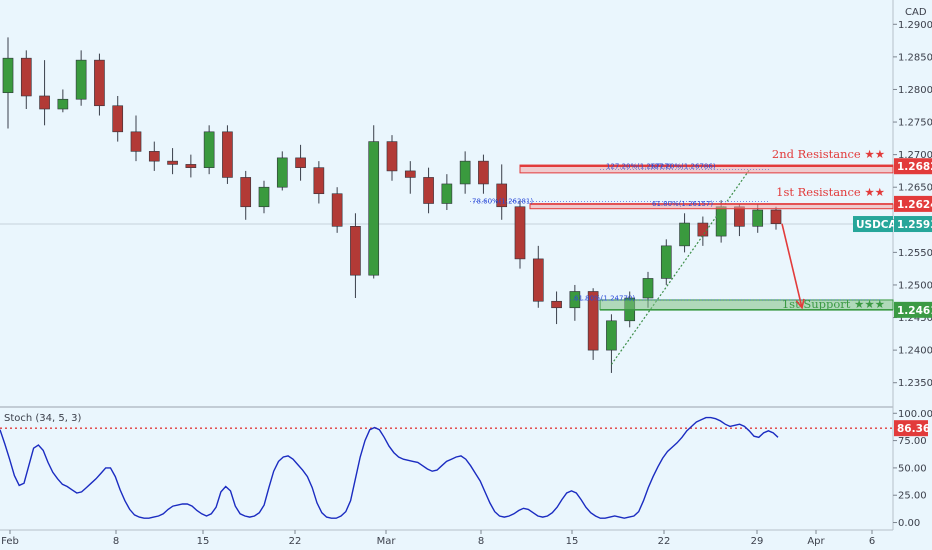 Image resolution: width=932 pixels, height=550 pixels. What do you see at coordinates (912, 441) in the screenshot?
I see `stoch-tick-label: 75.00` at bounding box center [912, 441].